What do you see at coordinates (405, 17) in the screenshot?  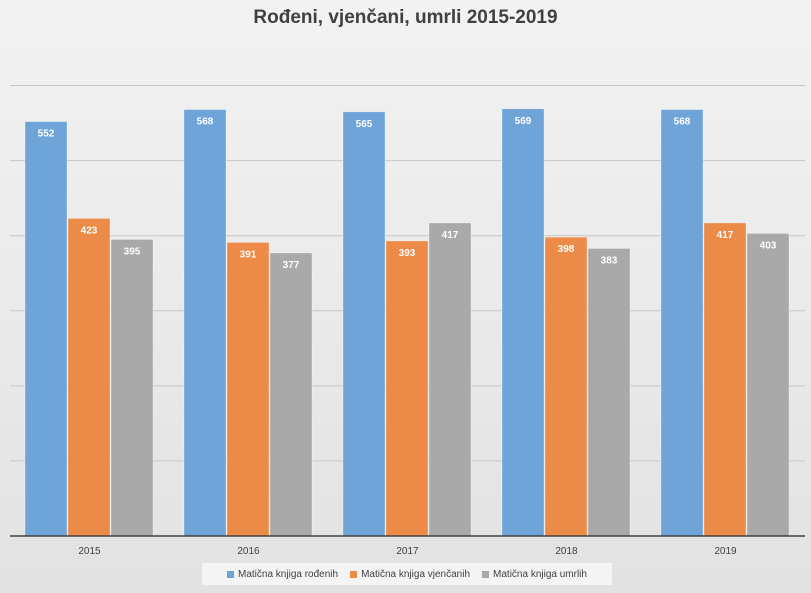 I see `chart-title: Rođeni, vjenčani, umrli 2015-2019` at bounding box center [405, 17].